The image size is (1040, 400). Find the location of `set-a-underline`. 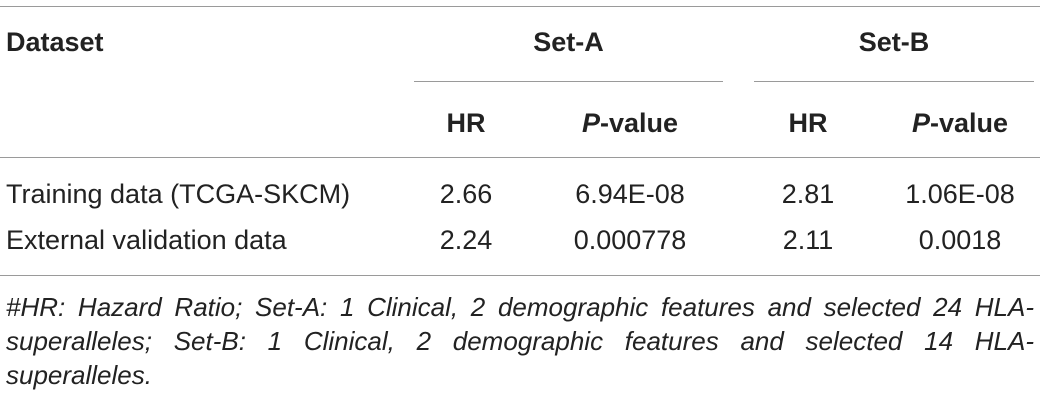

set-a-underline is located at coordinates (568, 81).